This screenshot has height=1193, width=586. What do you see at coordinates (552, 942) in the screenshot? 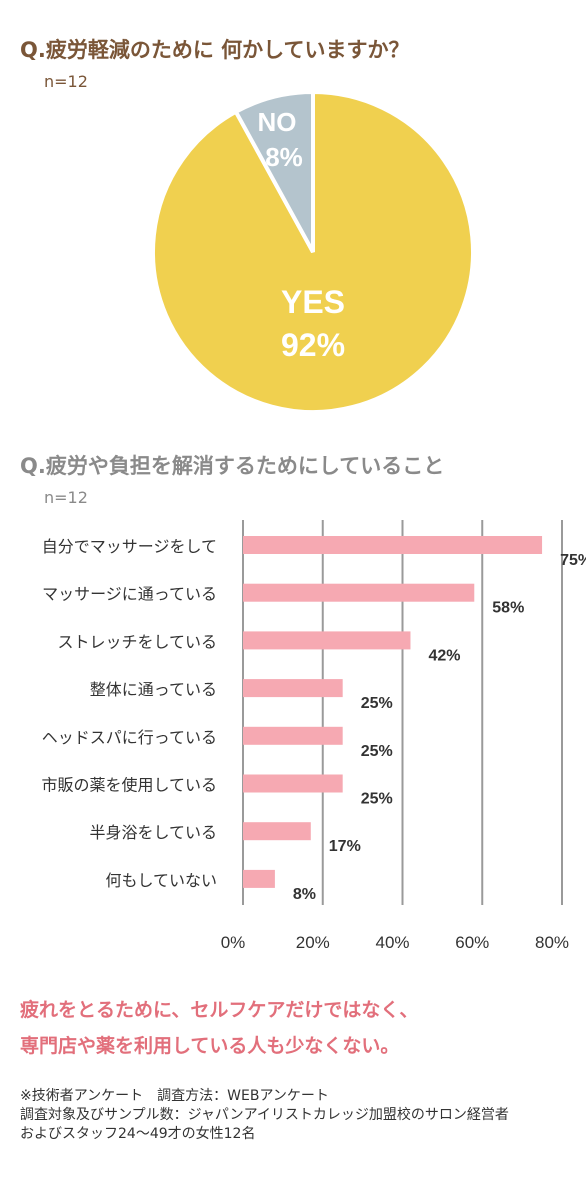
I see `x-tick-label: 80%` at bounding box center [552, 942].